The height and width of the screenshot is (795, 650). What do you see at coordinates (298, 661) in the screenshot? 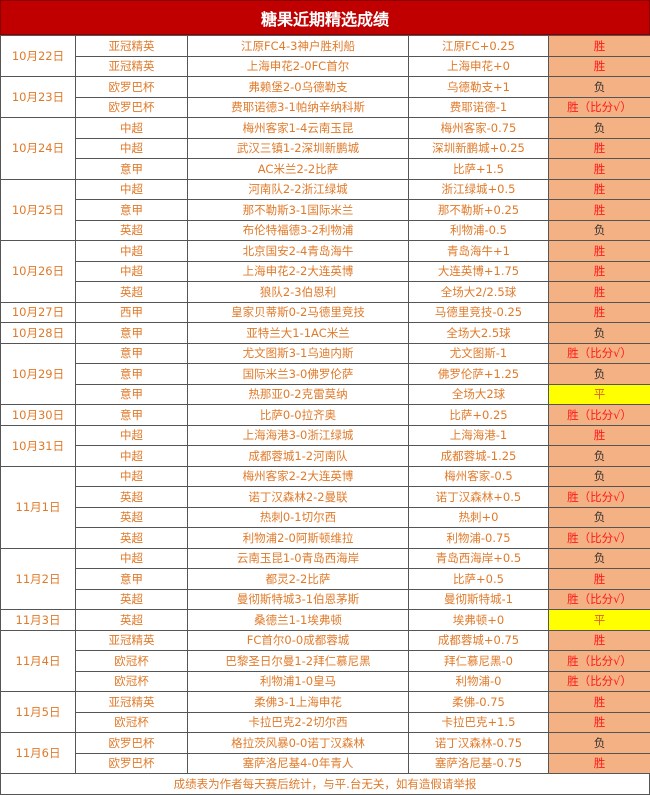
I see `match-cell: 巴黎圣日尔曼1-2拜仁慕尼黑` at bounding box center [298, 661].